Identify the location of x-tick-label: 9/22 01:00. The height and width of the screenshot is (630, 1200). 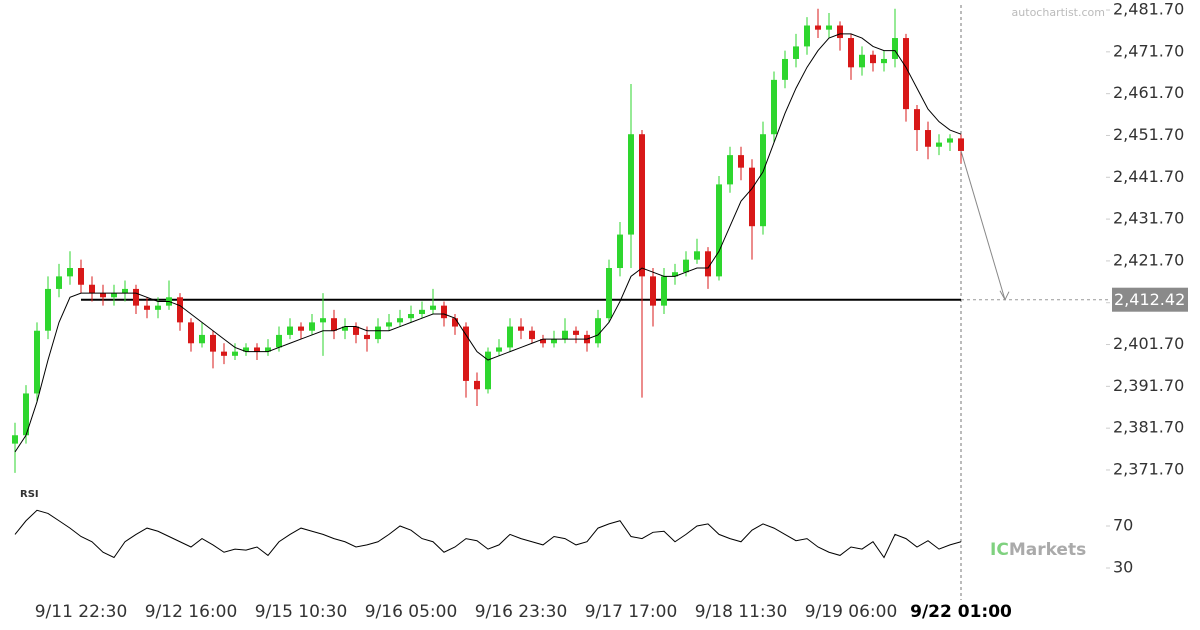
(961, 612).